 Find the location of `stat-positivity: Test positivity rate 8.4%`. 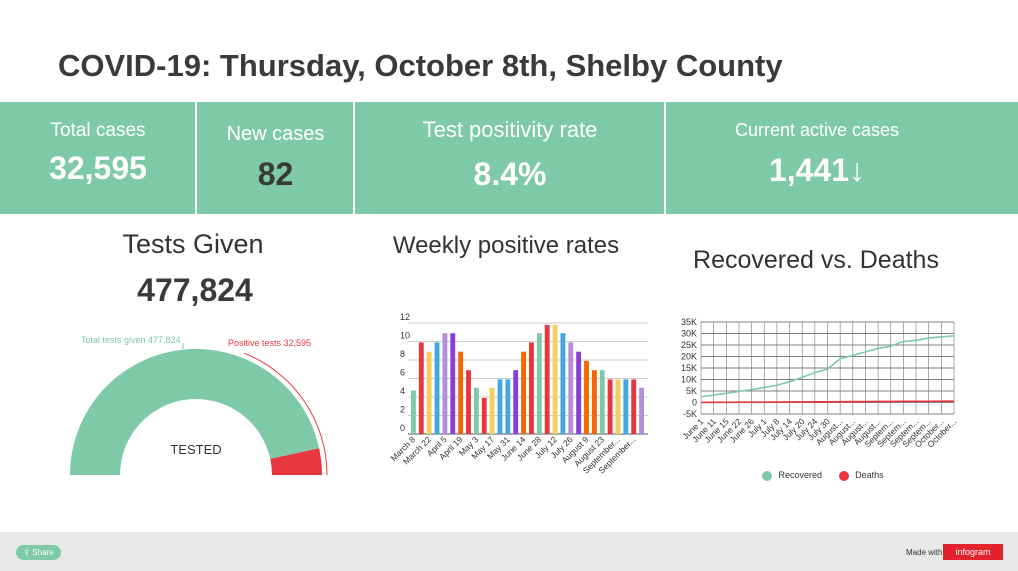

stat-positivity: Test positivity rate 8.4% is located at coordinates (510, 158).